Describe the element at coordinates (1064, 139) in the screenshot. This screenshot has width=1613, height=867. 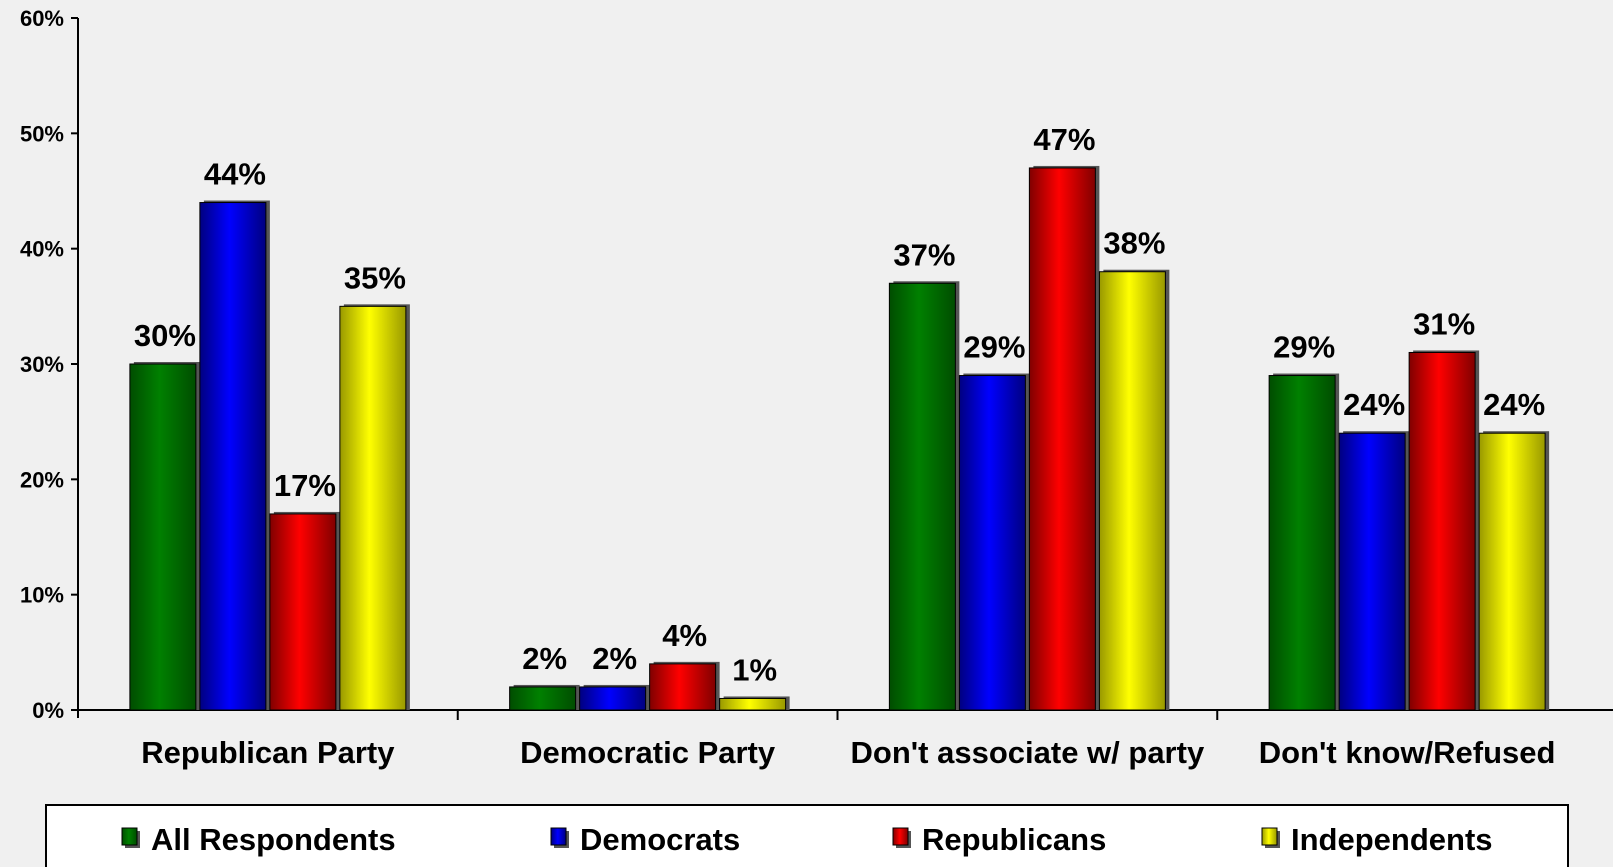
I see `data-label-republicans-don-t-associate-w-party: 47%` at that location.